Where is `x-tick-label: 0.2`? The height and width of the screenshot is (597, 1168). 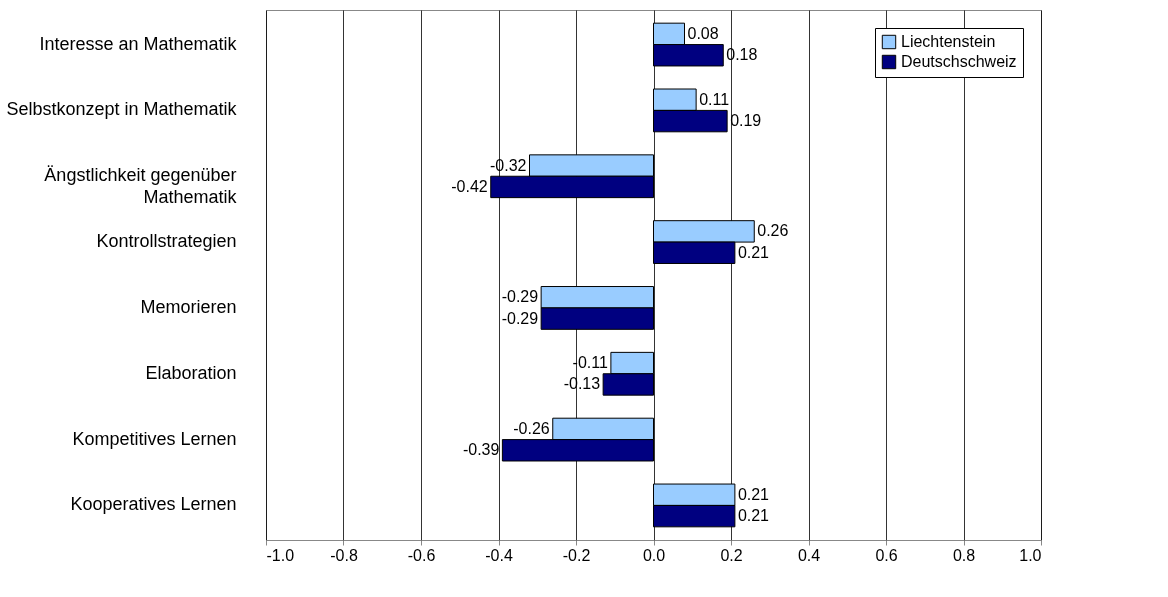
x-tick-label: 0.2 is located at coordinates (731, 555).